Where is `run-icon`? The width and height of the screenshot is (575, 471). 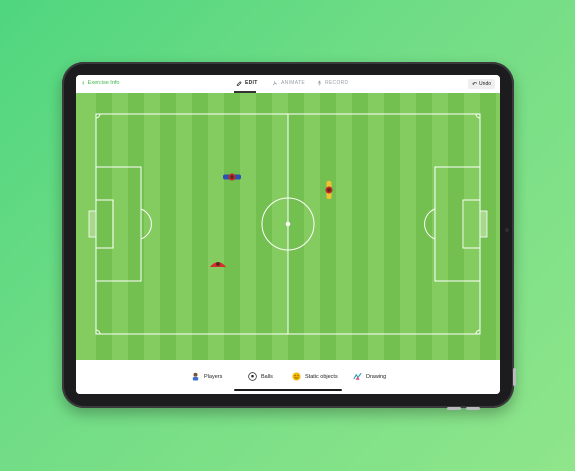 run-icon is located at coordinates (275, 83).